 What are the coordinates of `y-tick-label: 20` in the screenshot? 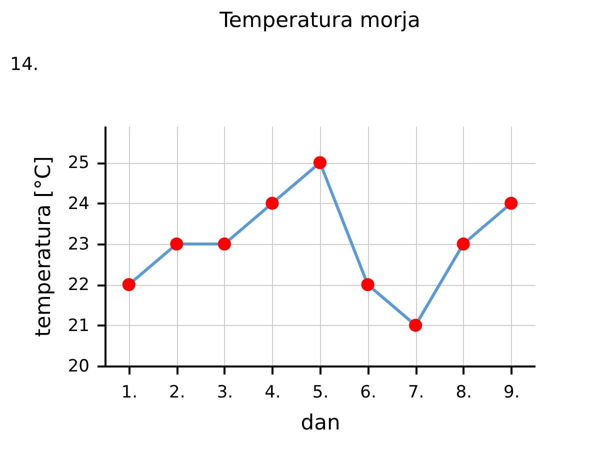 It's located at (79, 366).